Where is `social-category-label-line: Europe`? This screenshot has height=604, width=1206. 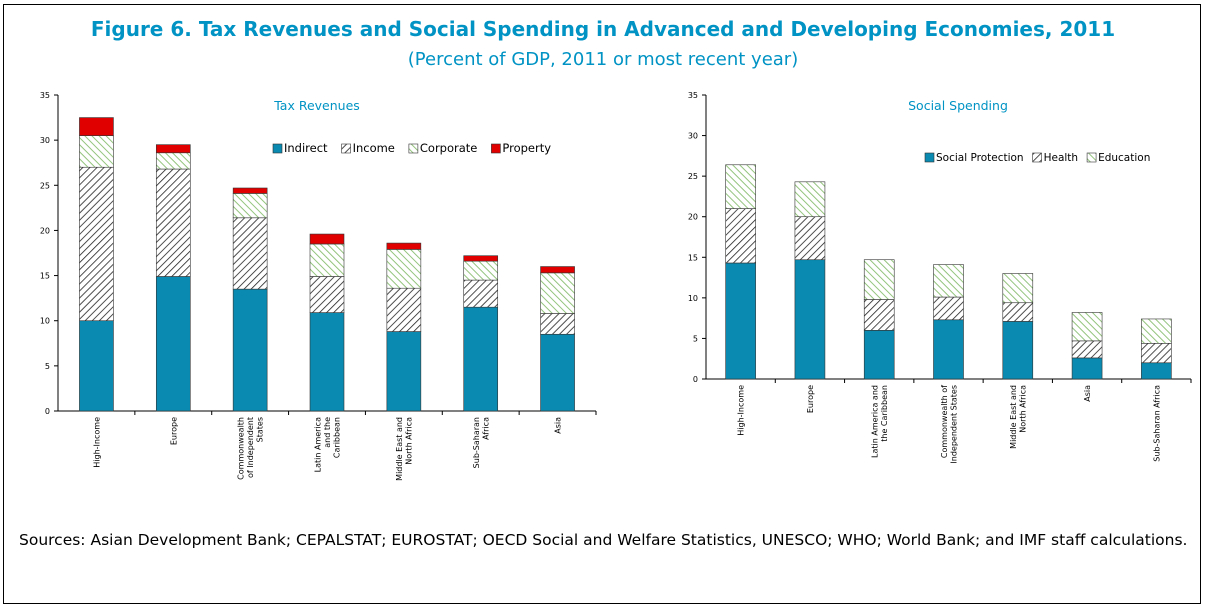 social-category-label-line: Europe is located at coordinates (810, 399).